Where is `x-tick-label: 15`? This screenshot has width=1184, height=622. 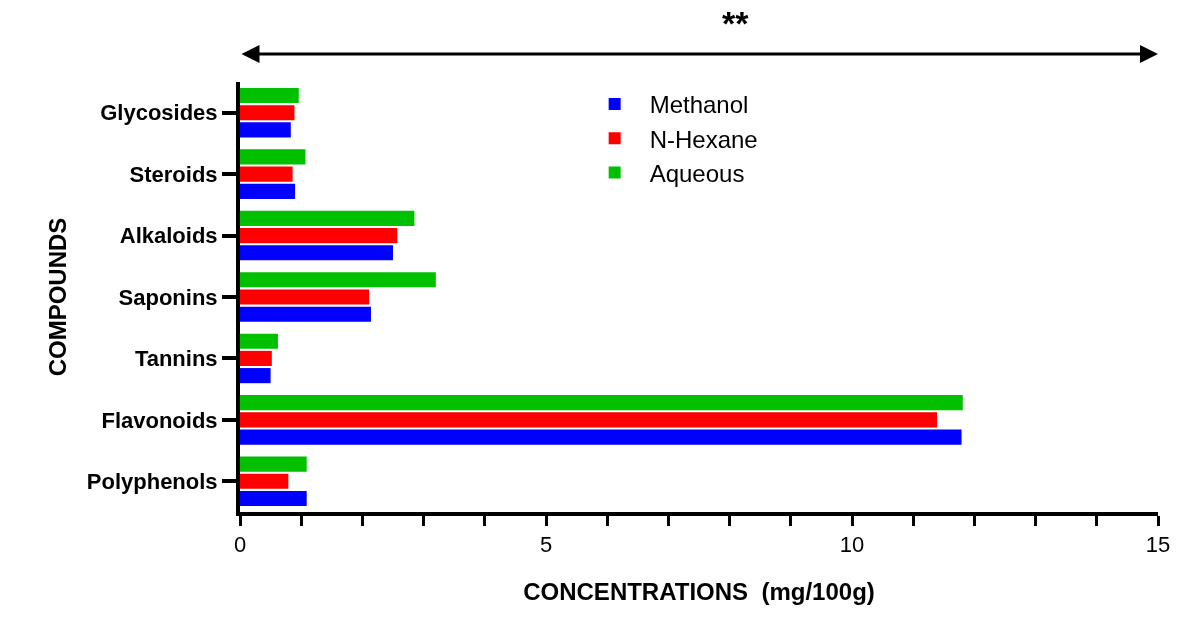 x-tick-label: 15 is located at coordinates (1158, 545).